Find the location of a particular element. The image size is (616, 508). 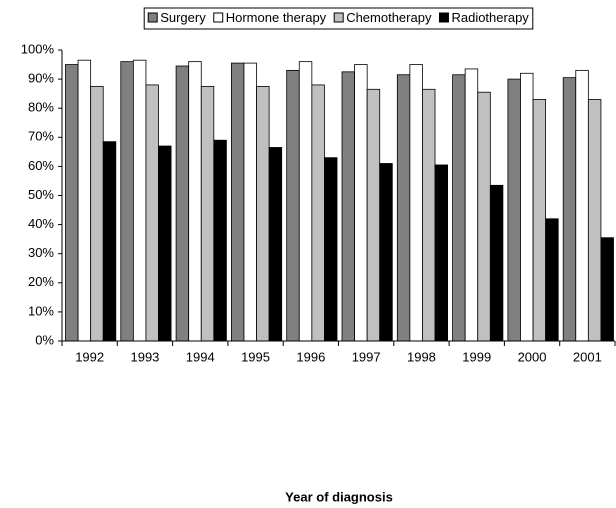

legend-label: Surgery is located at coordinates (183, 17).